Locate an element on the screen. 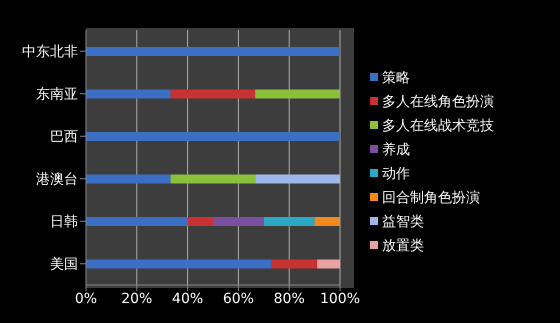 This screenshot has height=323, width=560. y-tick-label: 日韩 is located at coordinates (64, 222).